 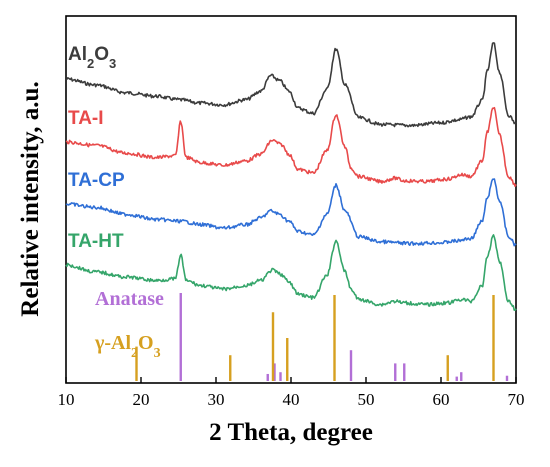 I want to click on y-axis-title: Relative intensity, a.u., so click(x=30, y=198).